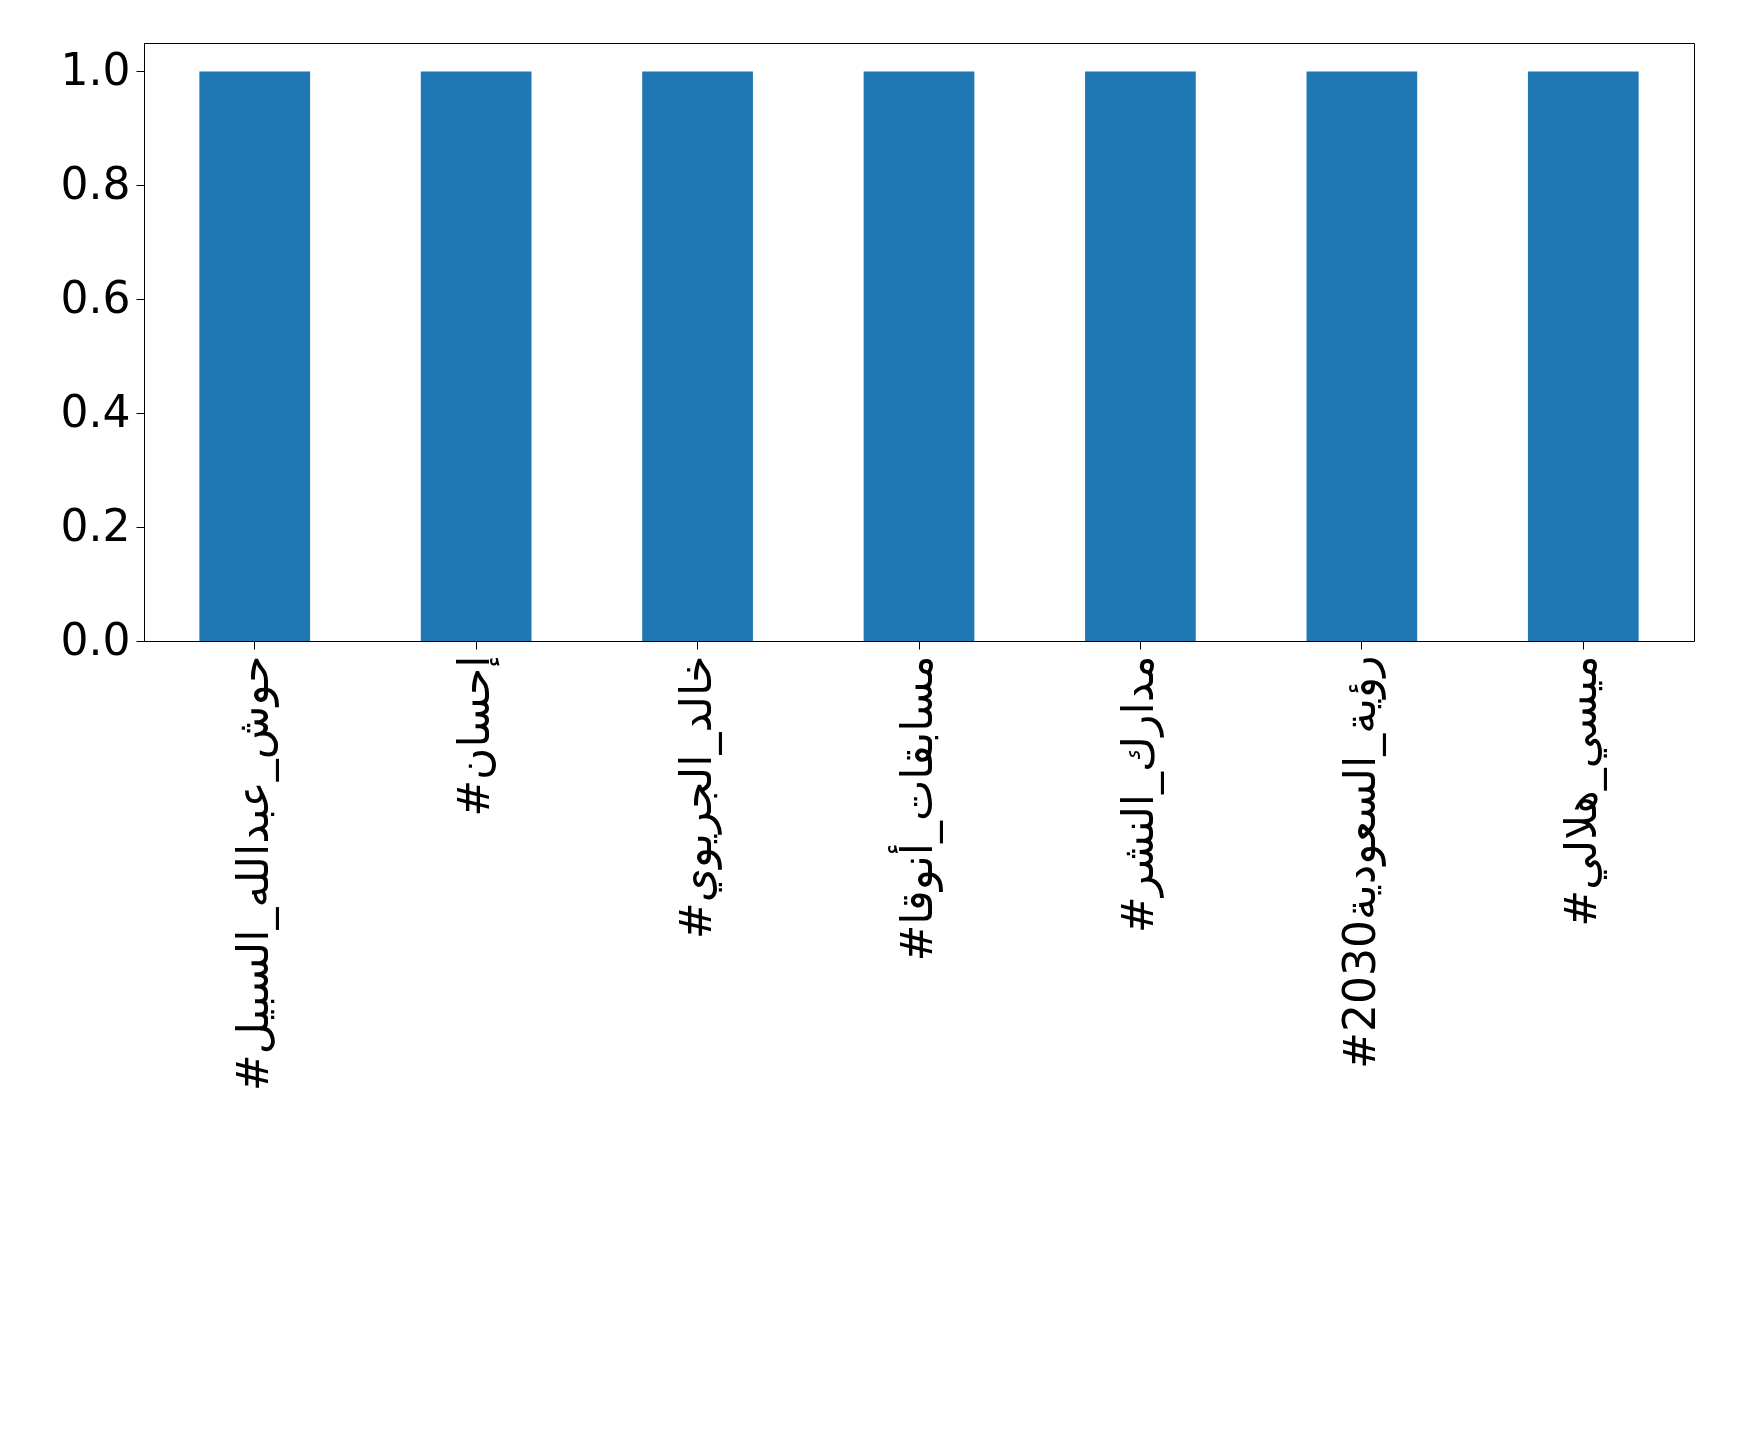  Describe the element at coordinates (95, 297) in the screenshot. I see `y-tick-label: 0.6` at that location.